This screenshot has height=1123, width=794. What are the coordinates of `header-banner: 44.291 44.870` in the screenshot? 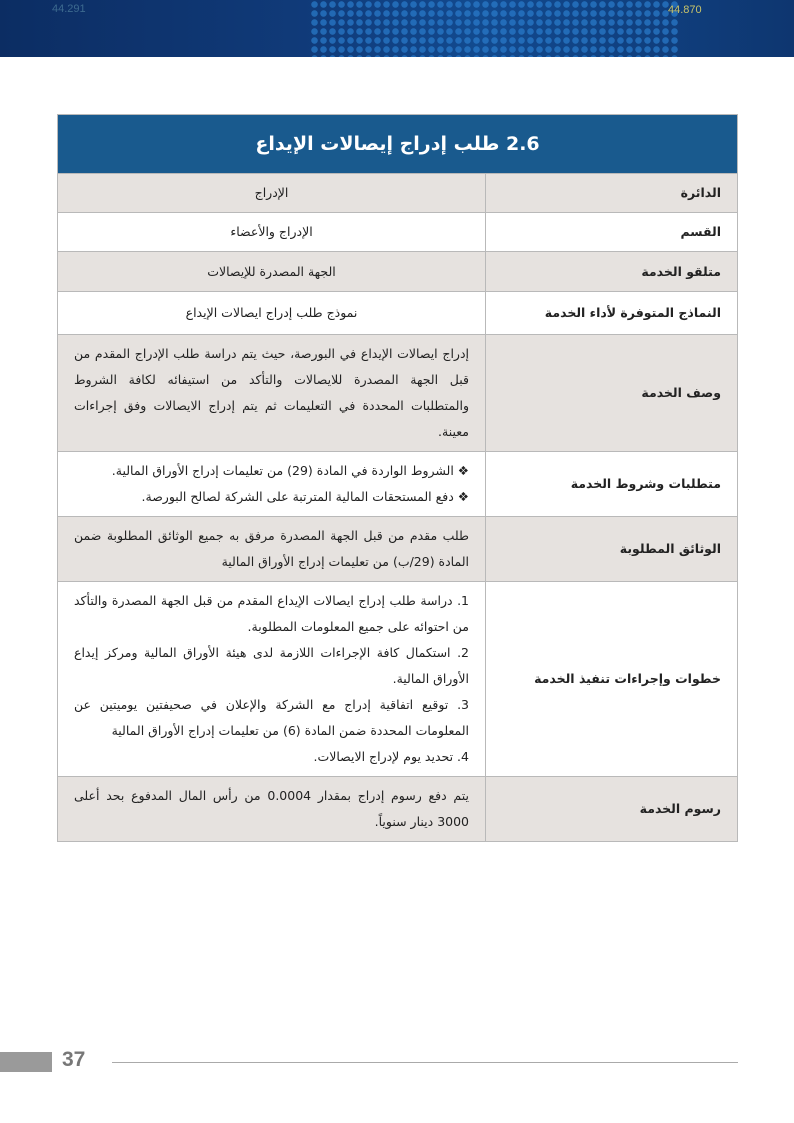 It's located at (397, 28).